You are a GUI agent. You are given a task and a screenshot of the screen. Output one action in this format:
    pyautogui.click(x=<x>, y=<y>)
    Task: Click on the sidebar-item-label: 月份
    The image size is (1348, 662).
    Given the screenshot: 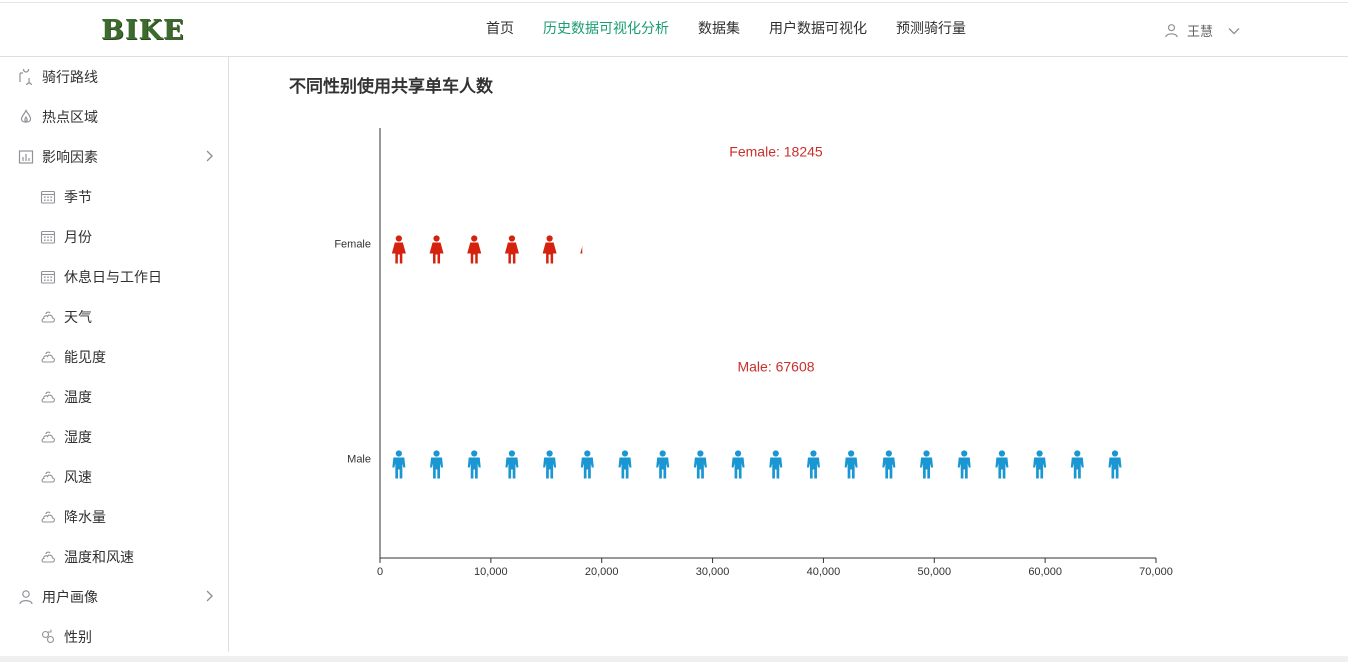 What is the action you would take?
    pyautogui.click(x=78, y=238)
    